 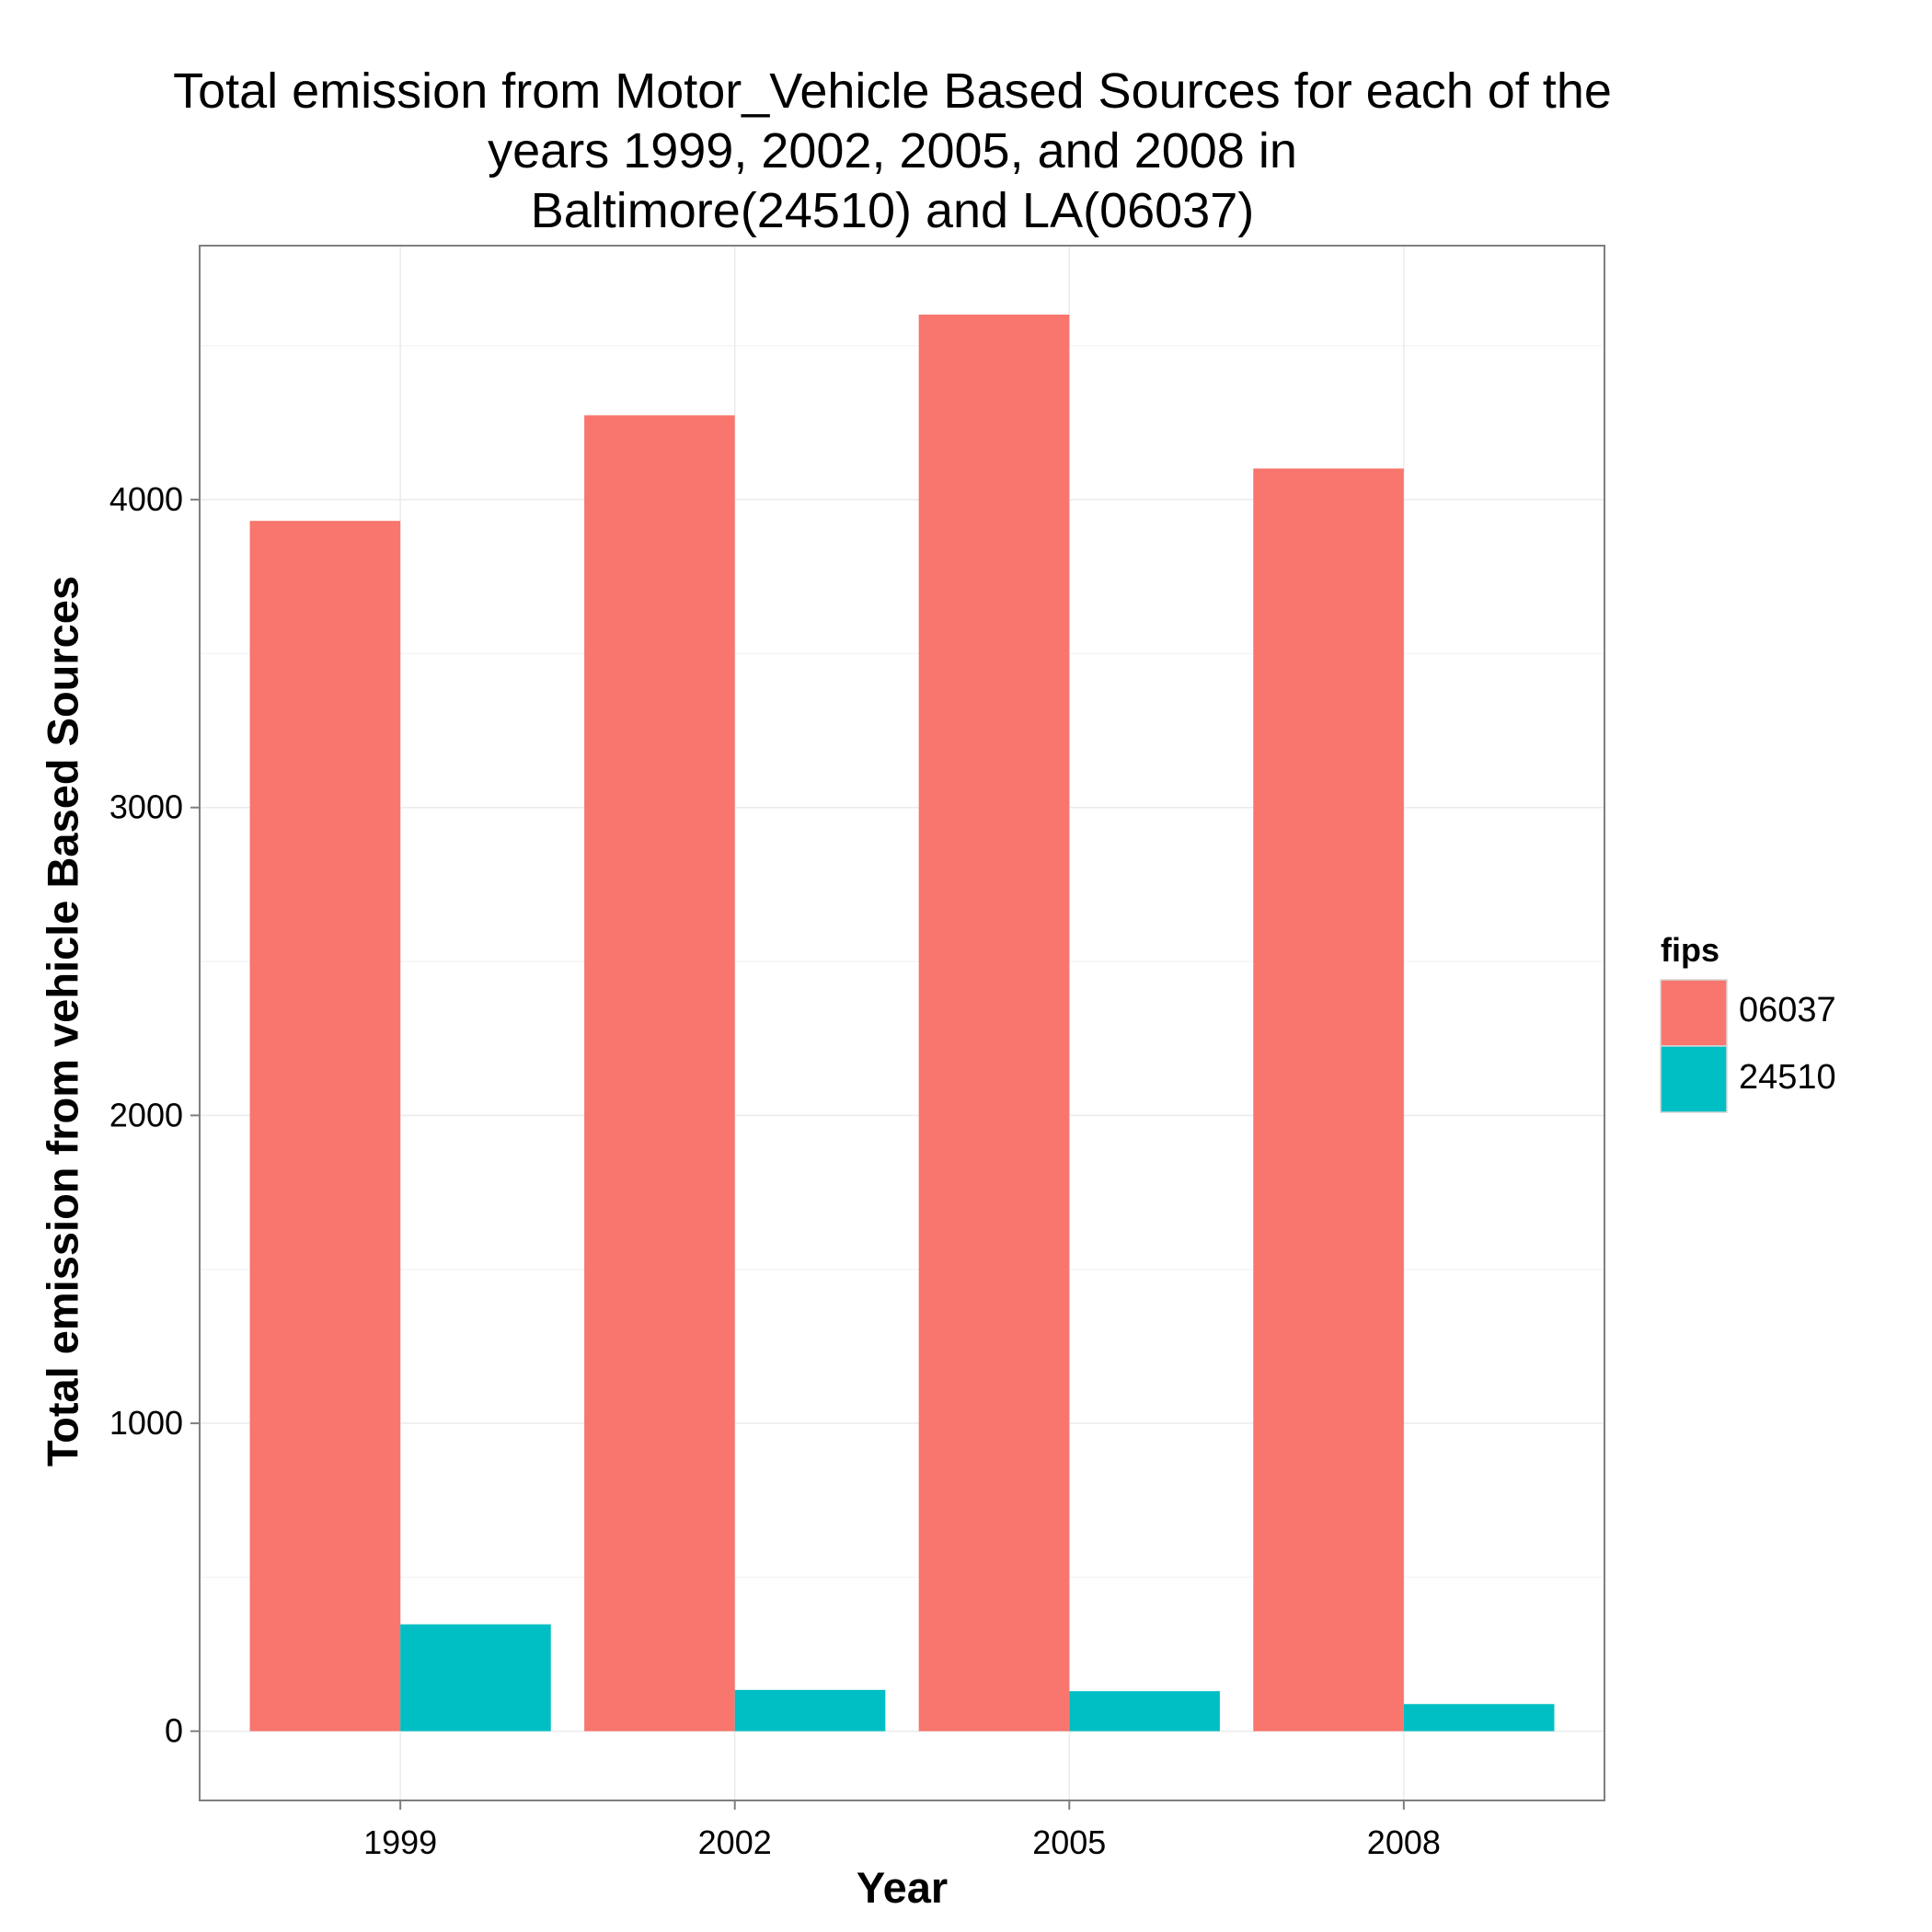 What do you see at coordinates (146, 1114) in the screenshot?
I see `y-tick-label: 2000` at bounding box center [146, 1114].